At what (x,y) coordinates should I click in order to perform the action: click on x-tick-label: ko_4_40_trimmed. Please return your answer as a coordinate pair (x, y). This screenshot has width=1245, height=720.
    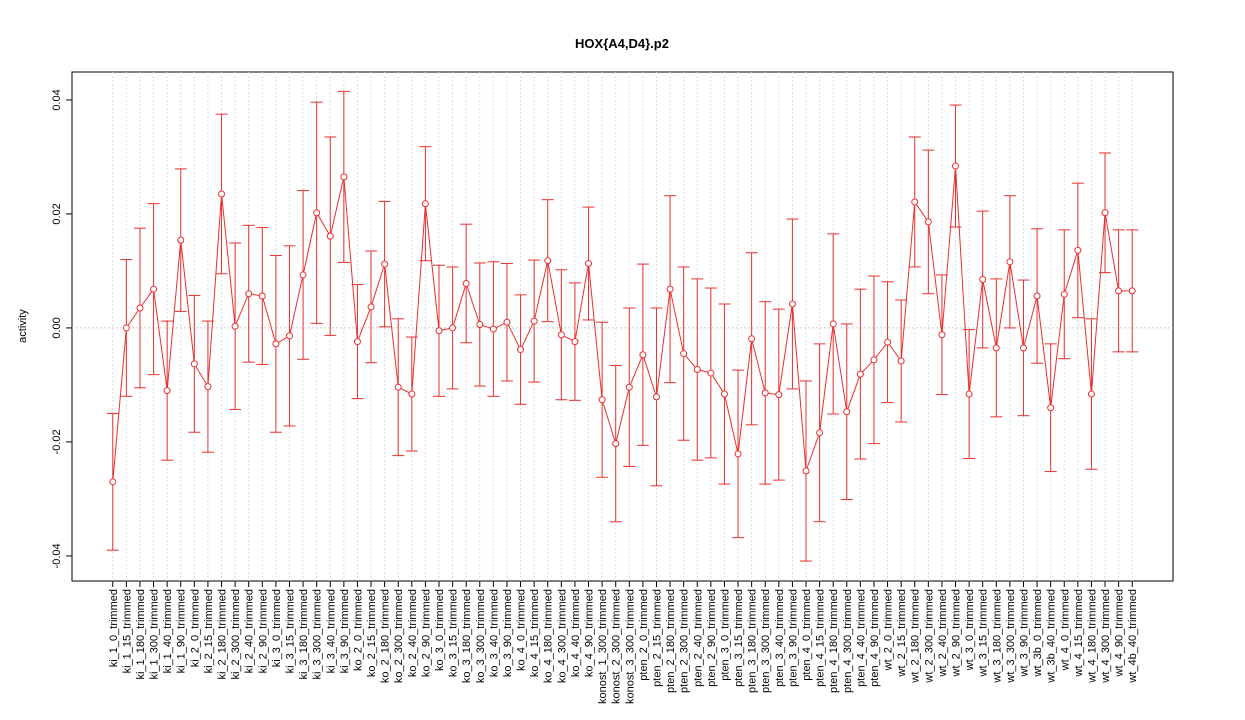
    Looking at the image, I should click on (576, 633).